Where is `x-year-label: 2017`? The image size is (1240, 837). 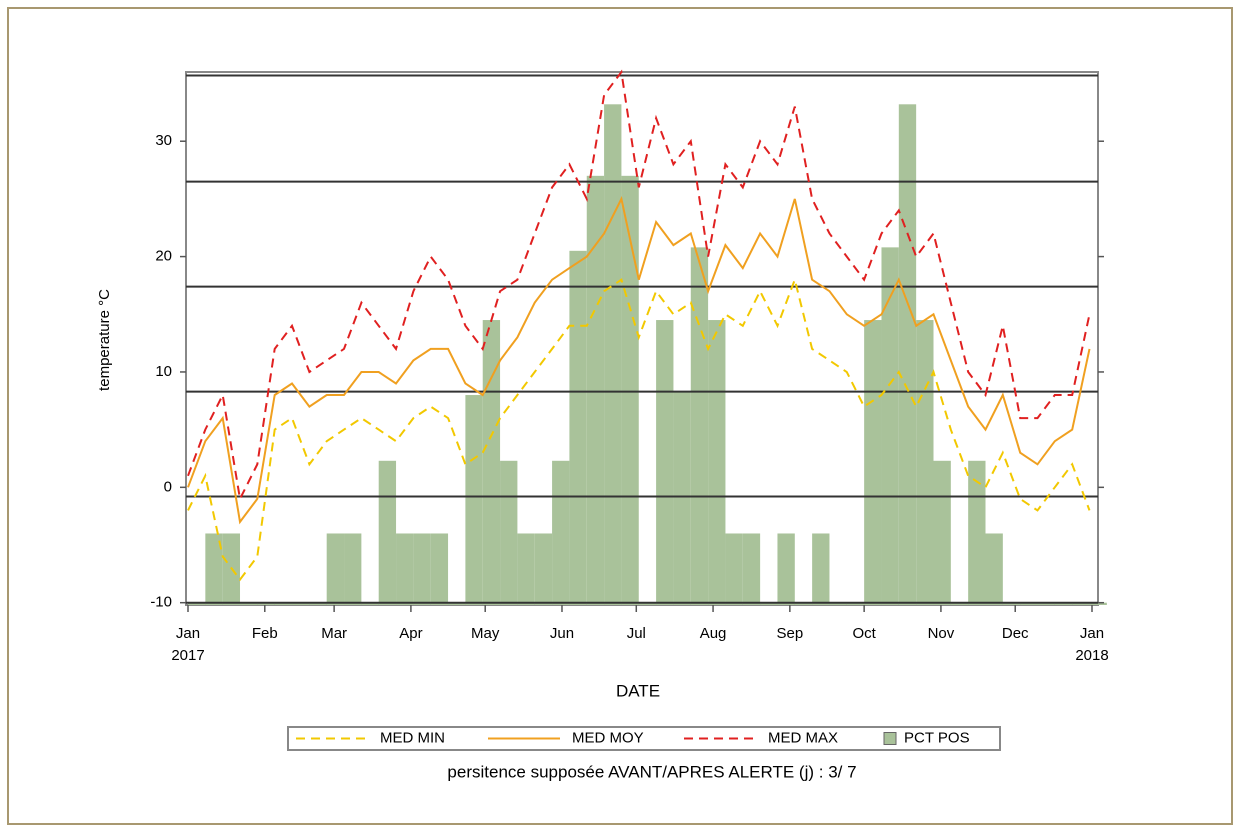
x-year-label: 2017 is located at coordinates (187, 655).